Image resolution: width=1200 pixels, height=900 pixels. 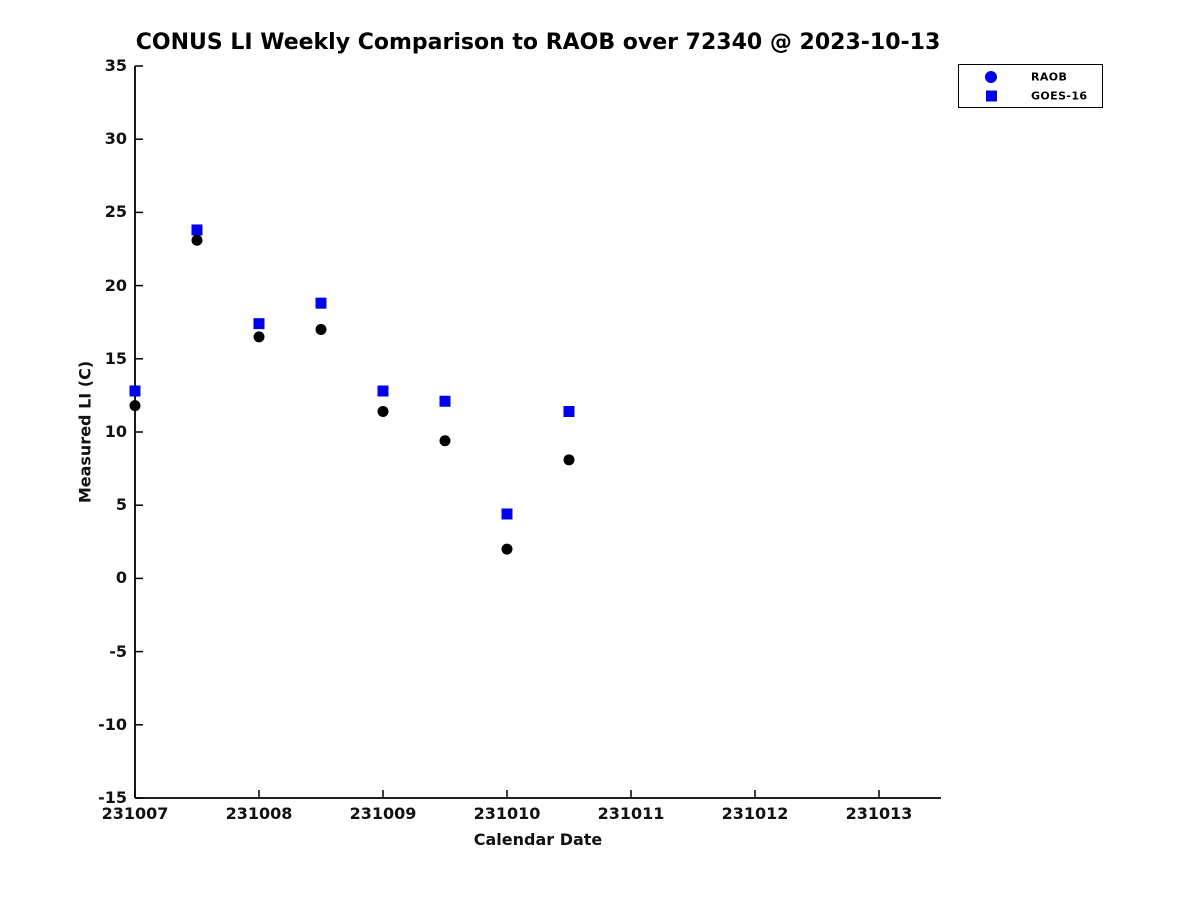 What do you see at coordinates (507, 813) in the screenshot?
I see `x-tick-label: 231010` at bounding box center [507, 813].